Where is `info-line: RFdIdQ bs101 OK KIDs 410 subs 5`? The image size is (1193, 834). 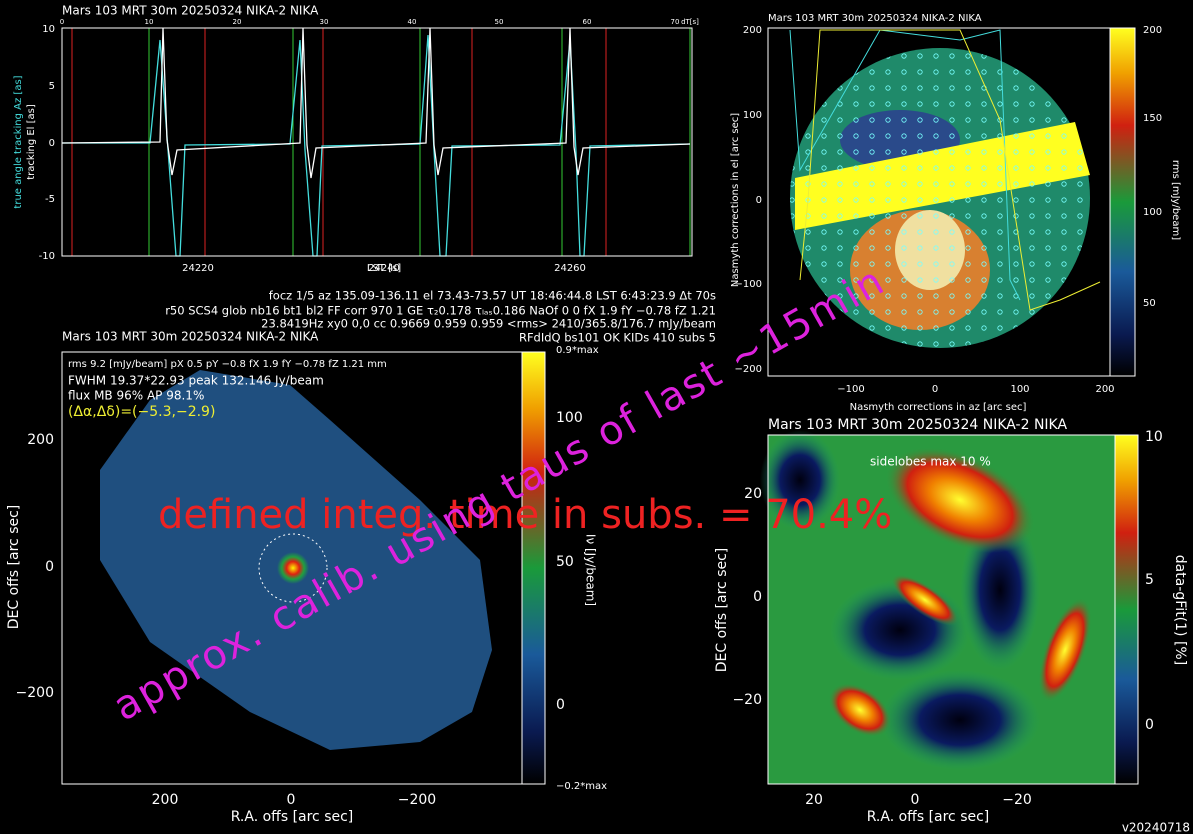
info-line: RFdIdQ bs101 OK KIDs 410 subs 5 is located at coordinates (617, 338).